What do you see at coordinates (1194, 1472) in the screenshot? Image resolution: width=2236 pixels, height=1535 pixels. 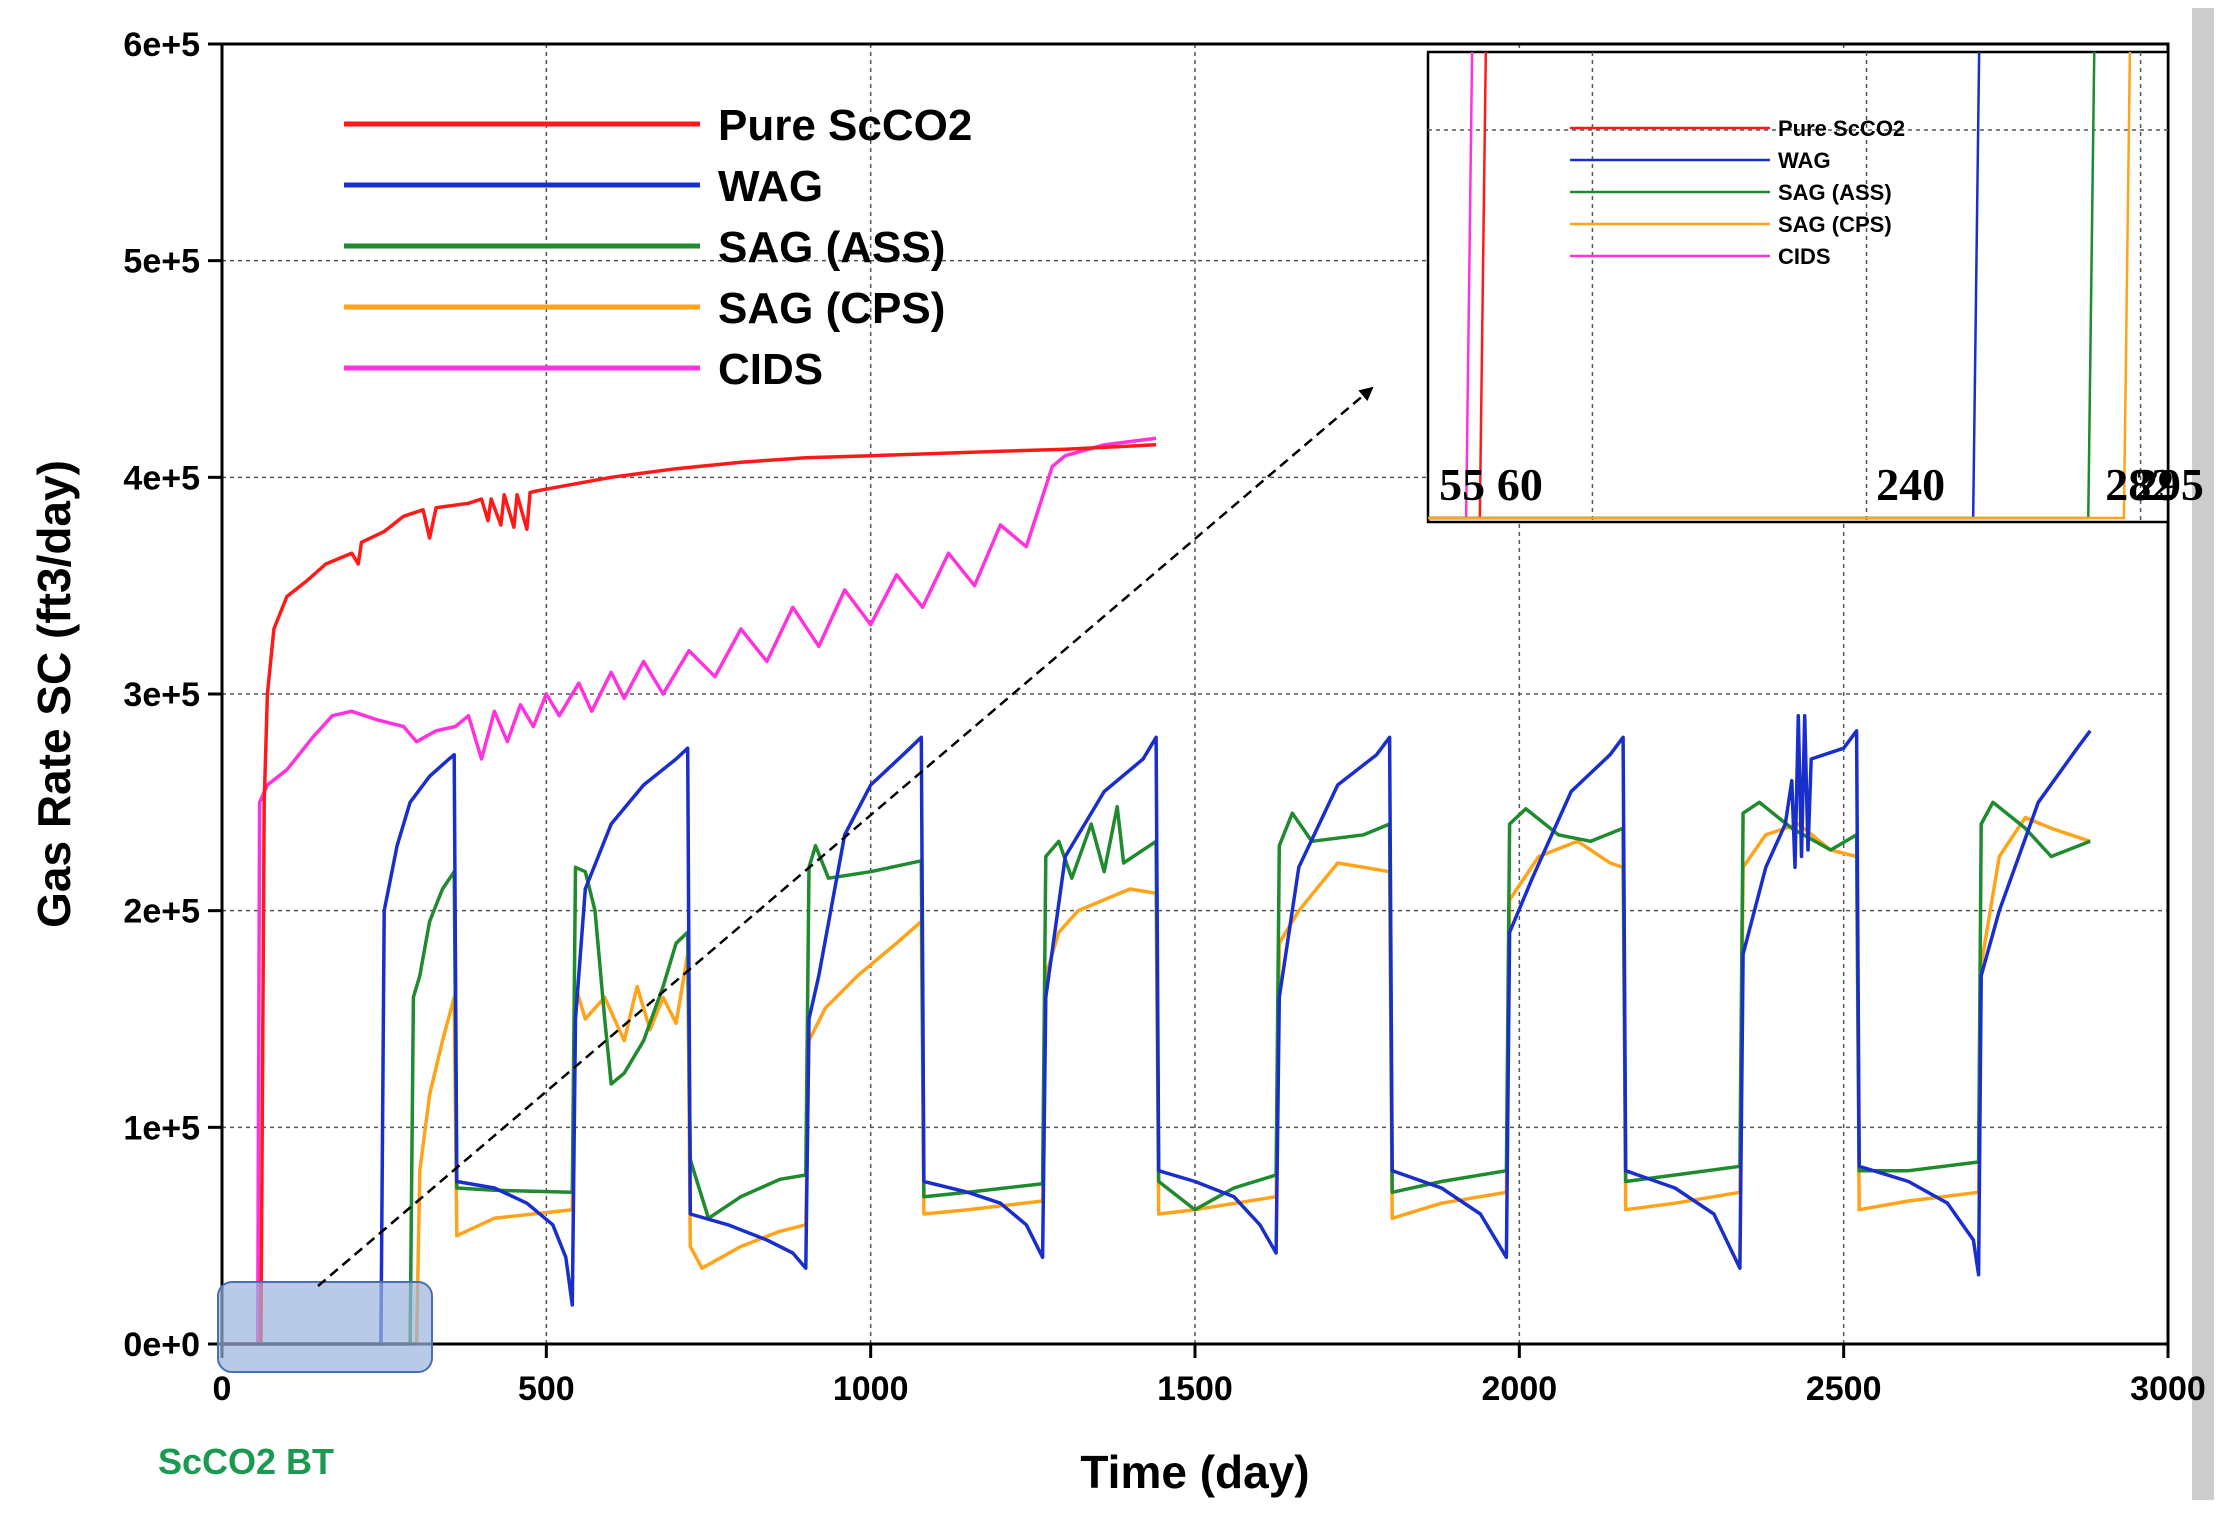 I see `x-axis-title: Time (day)` at bounding box center [1194, 1472].